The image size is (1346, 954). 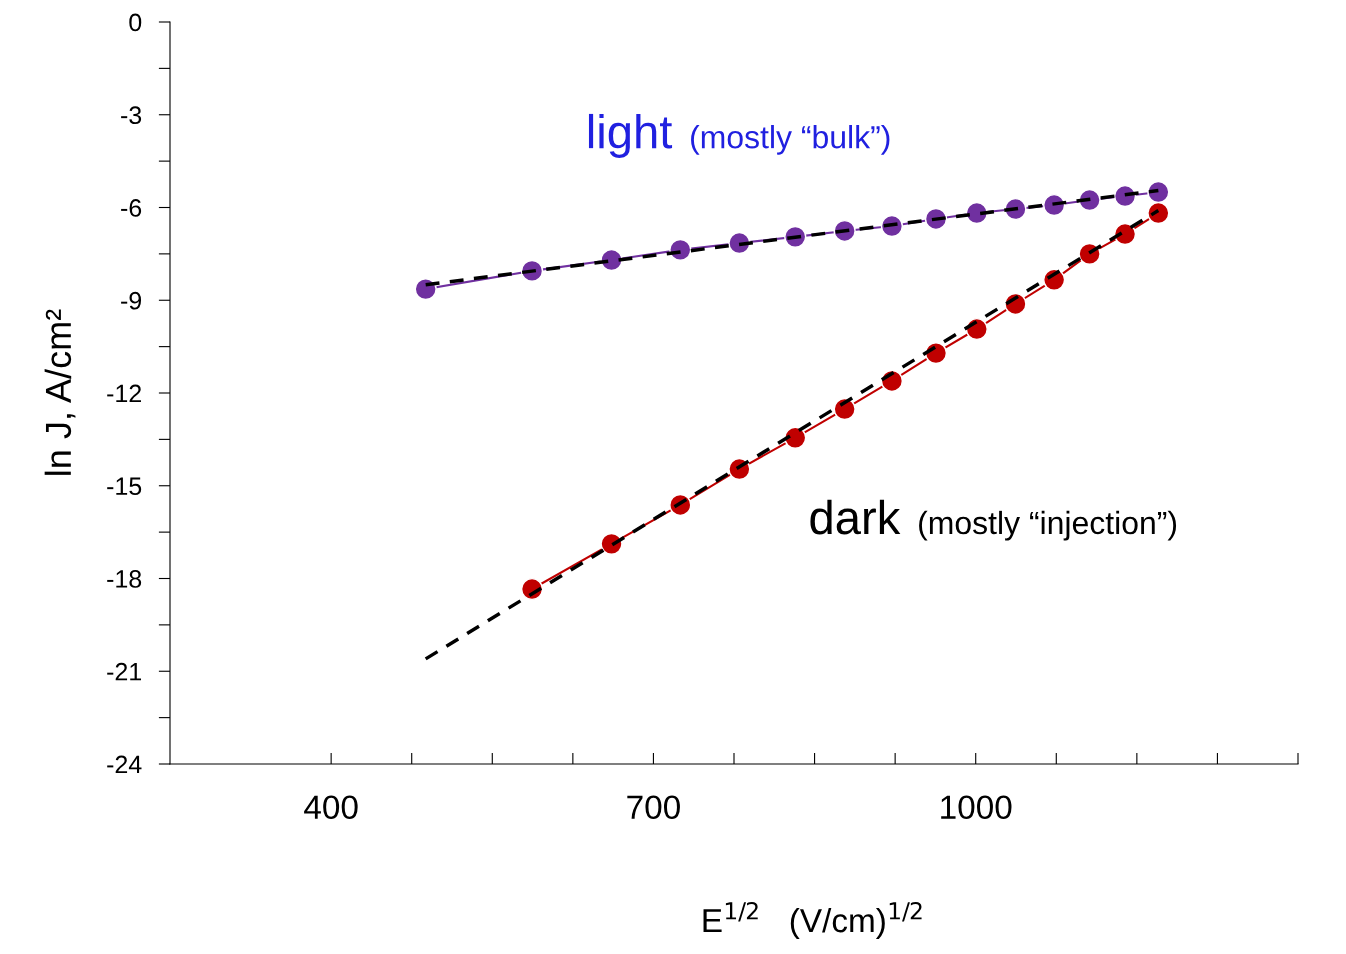 What do you see at coordinates (653, 807) in the screenshot?
I see `x-tick-label: 700` at bounding box center [653, 807].